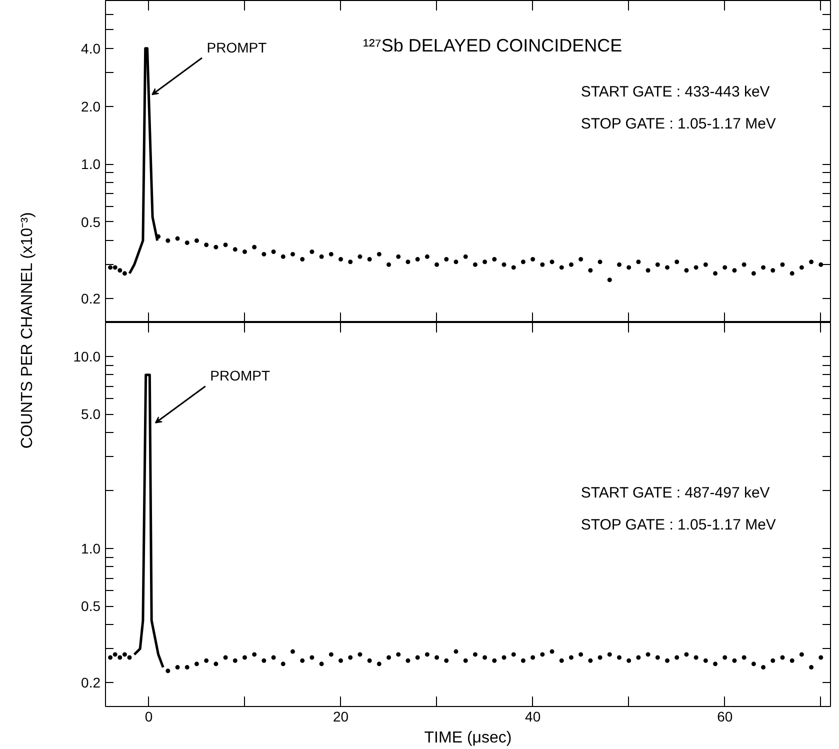  I want to click on x-tick-label: 40, so click(533, 716).